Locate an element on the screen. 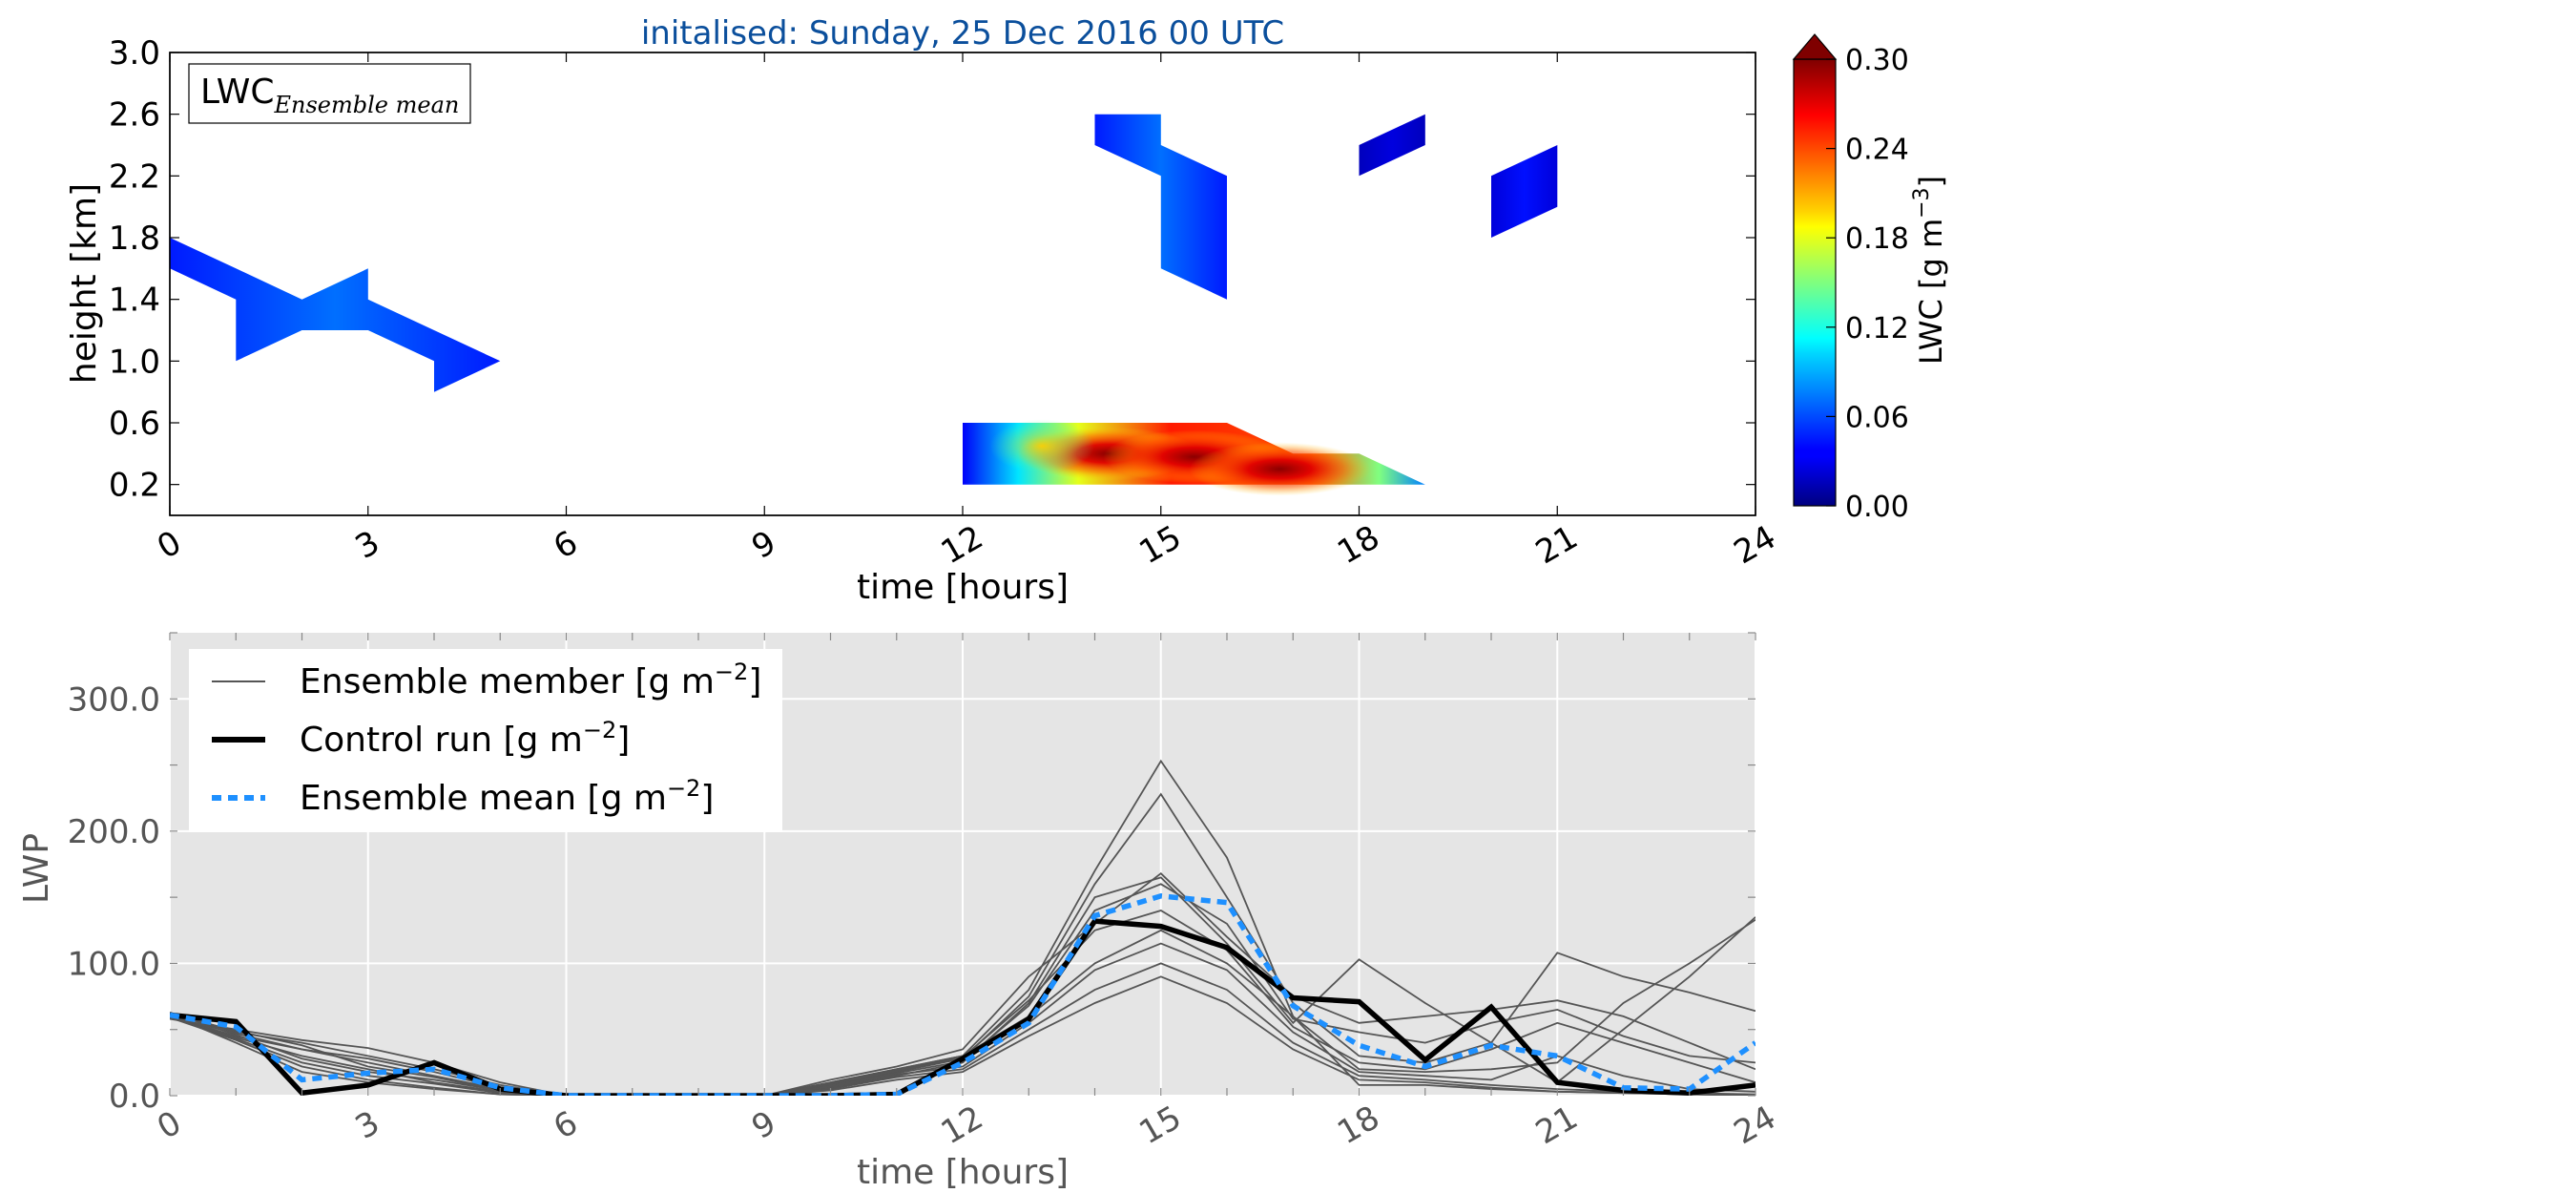  ensemble-mean-line is located at coordinates (962, 994).